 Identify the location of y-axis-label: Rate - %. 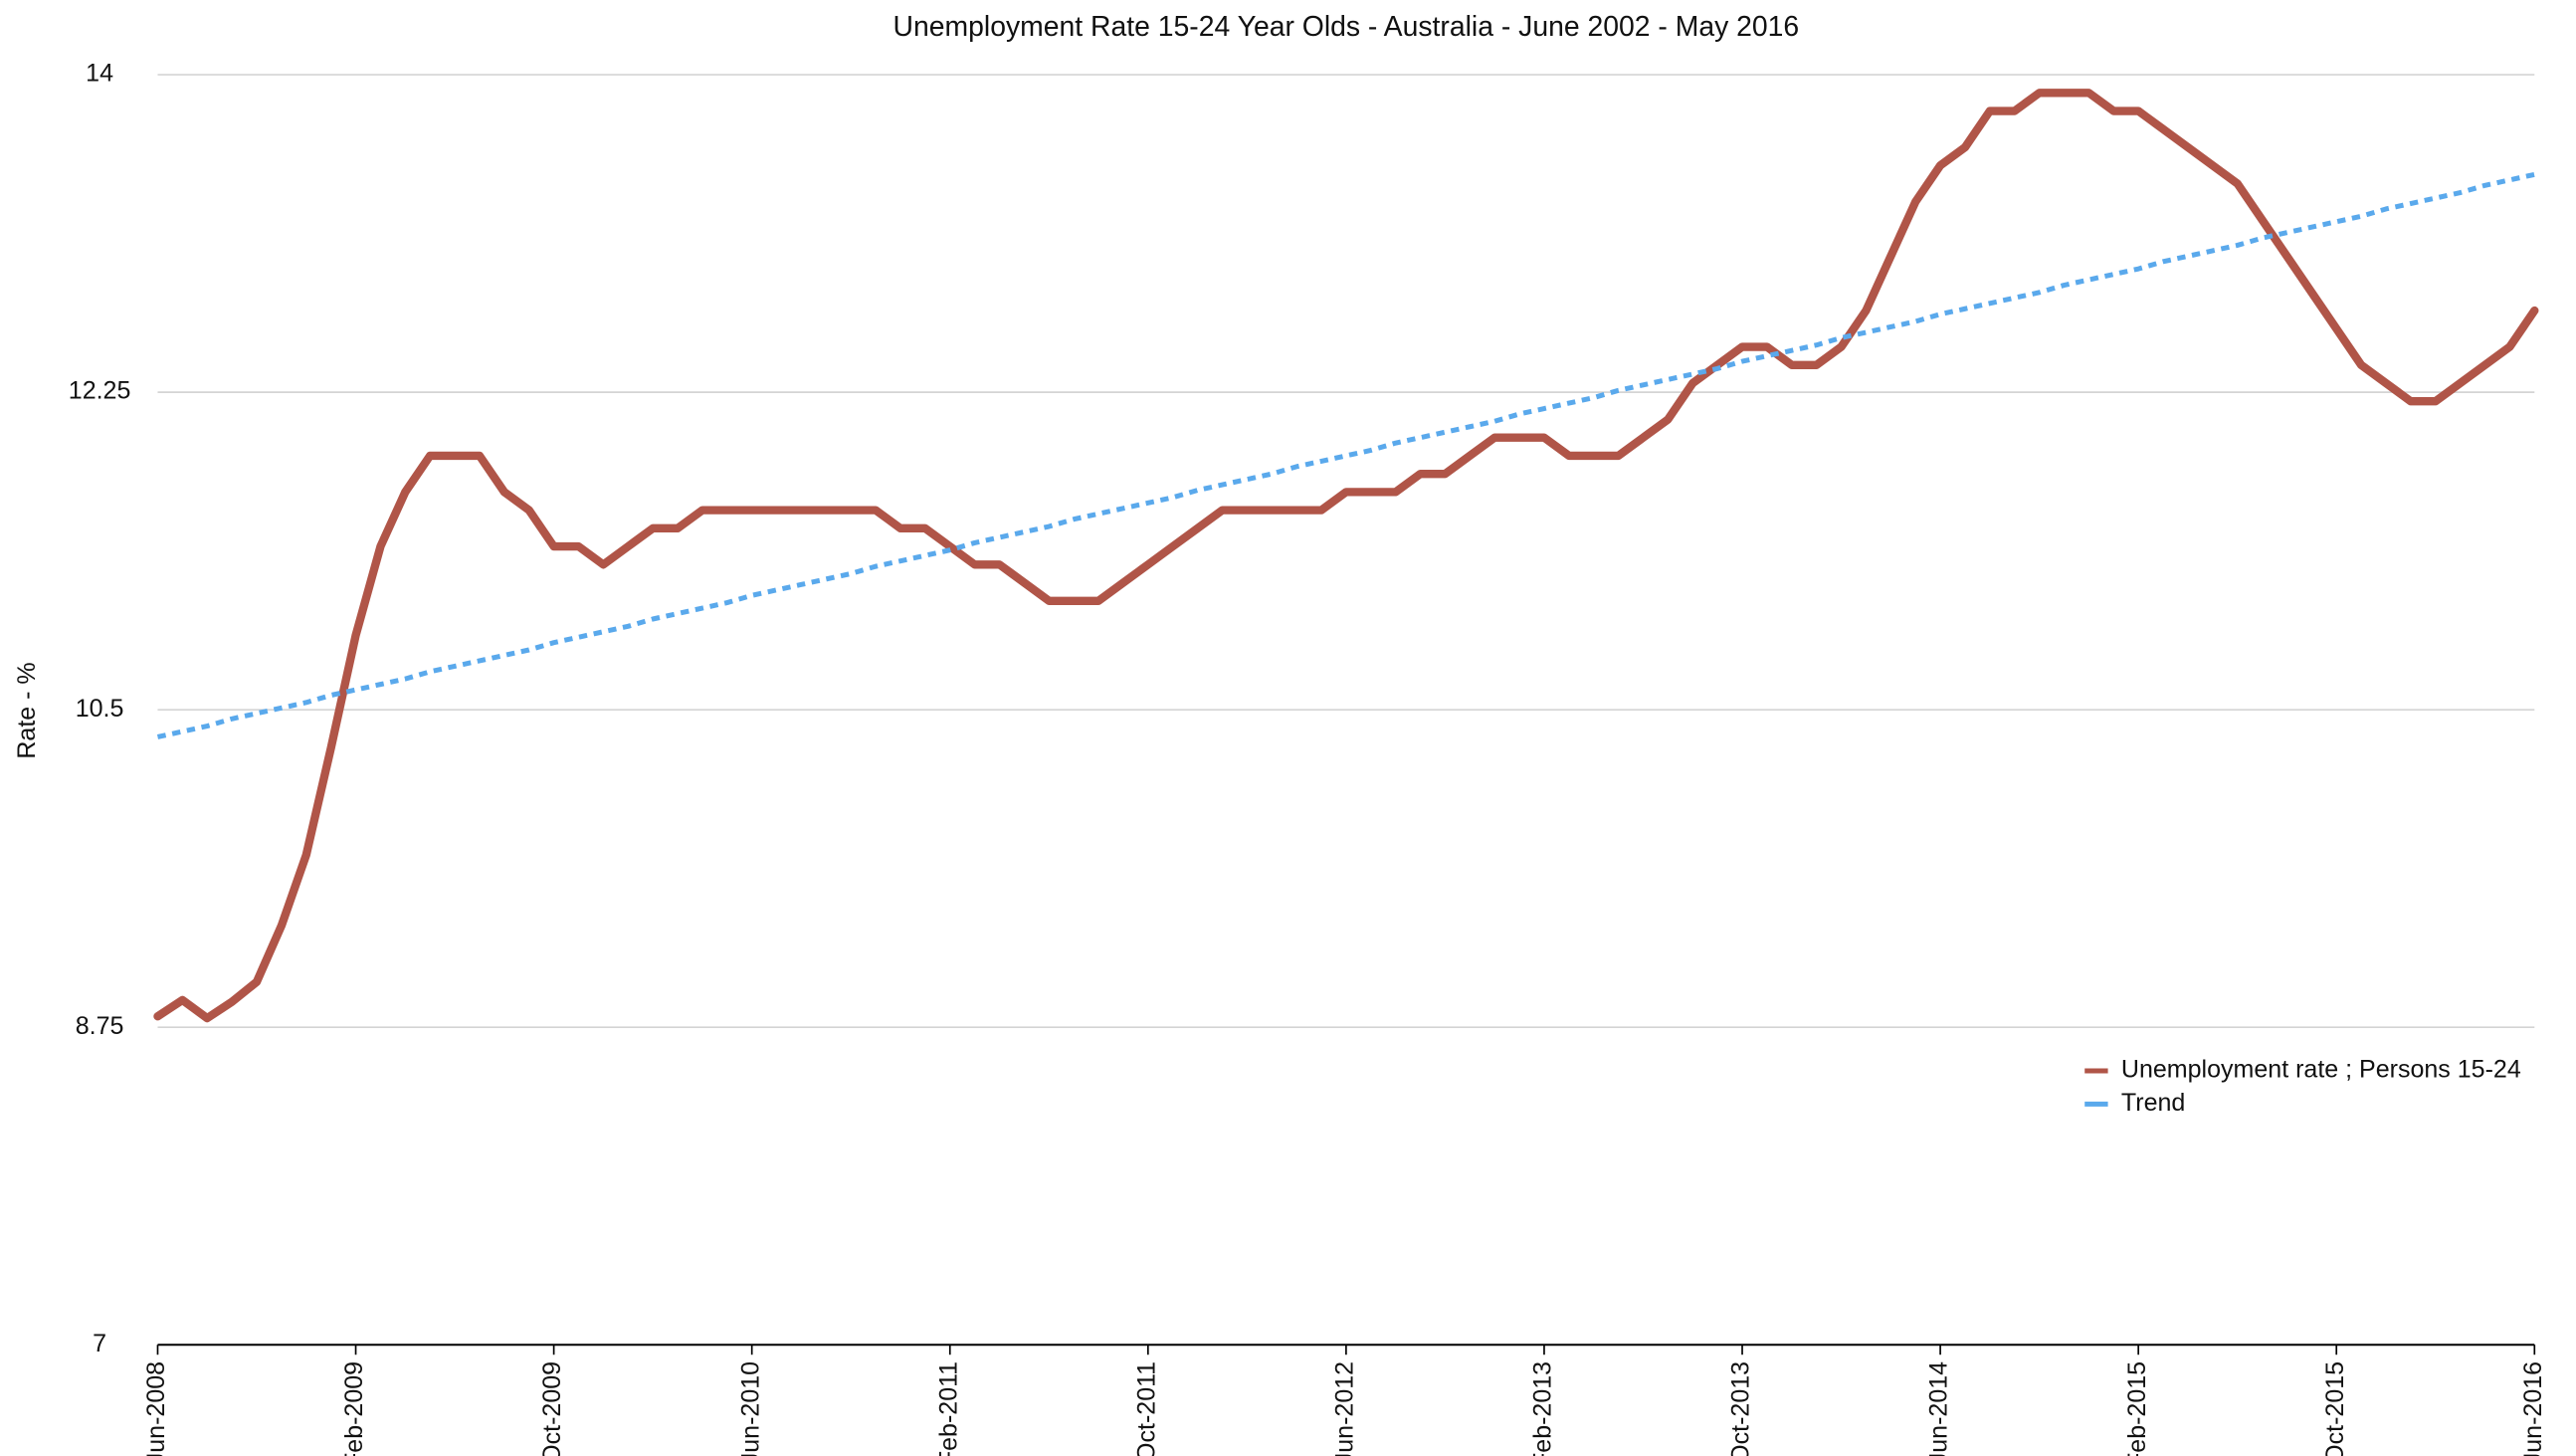
(27, 710).